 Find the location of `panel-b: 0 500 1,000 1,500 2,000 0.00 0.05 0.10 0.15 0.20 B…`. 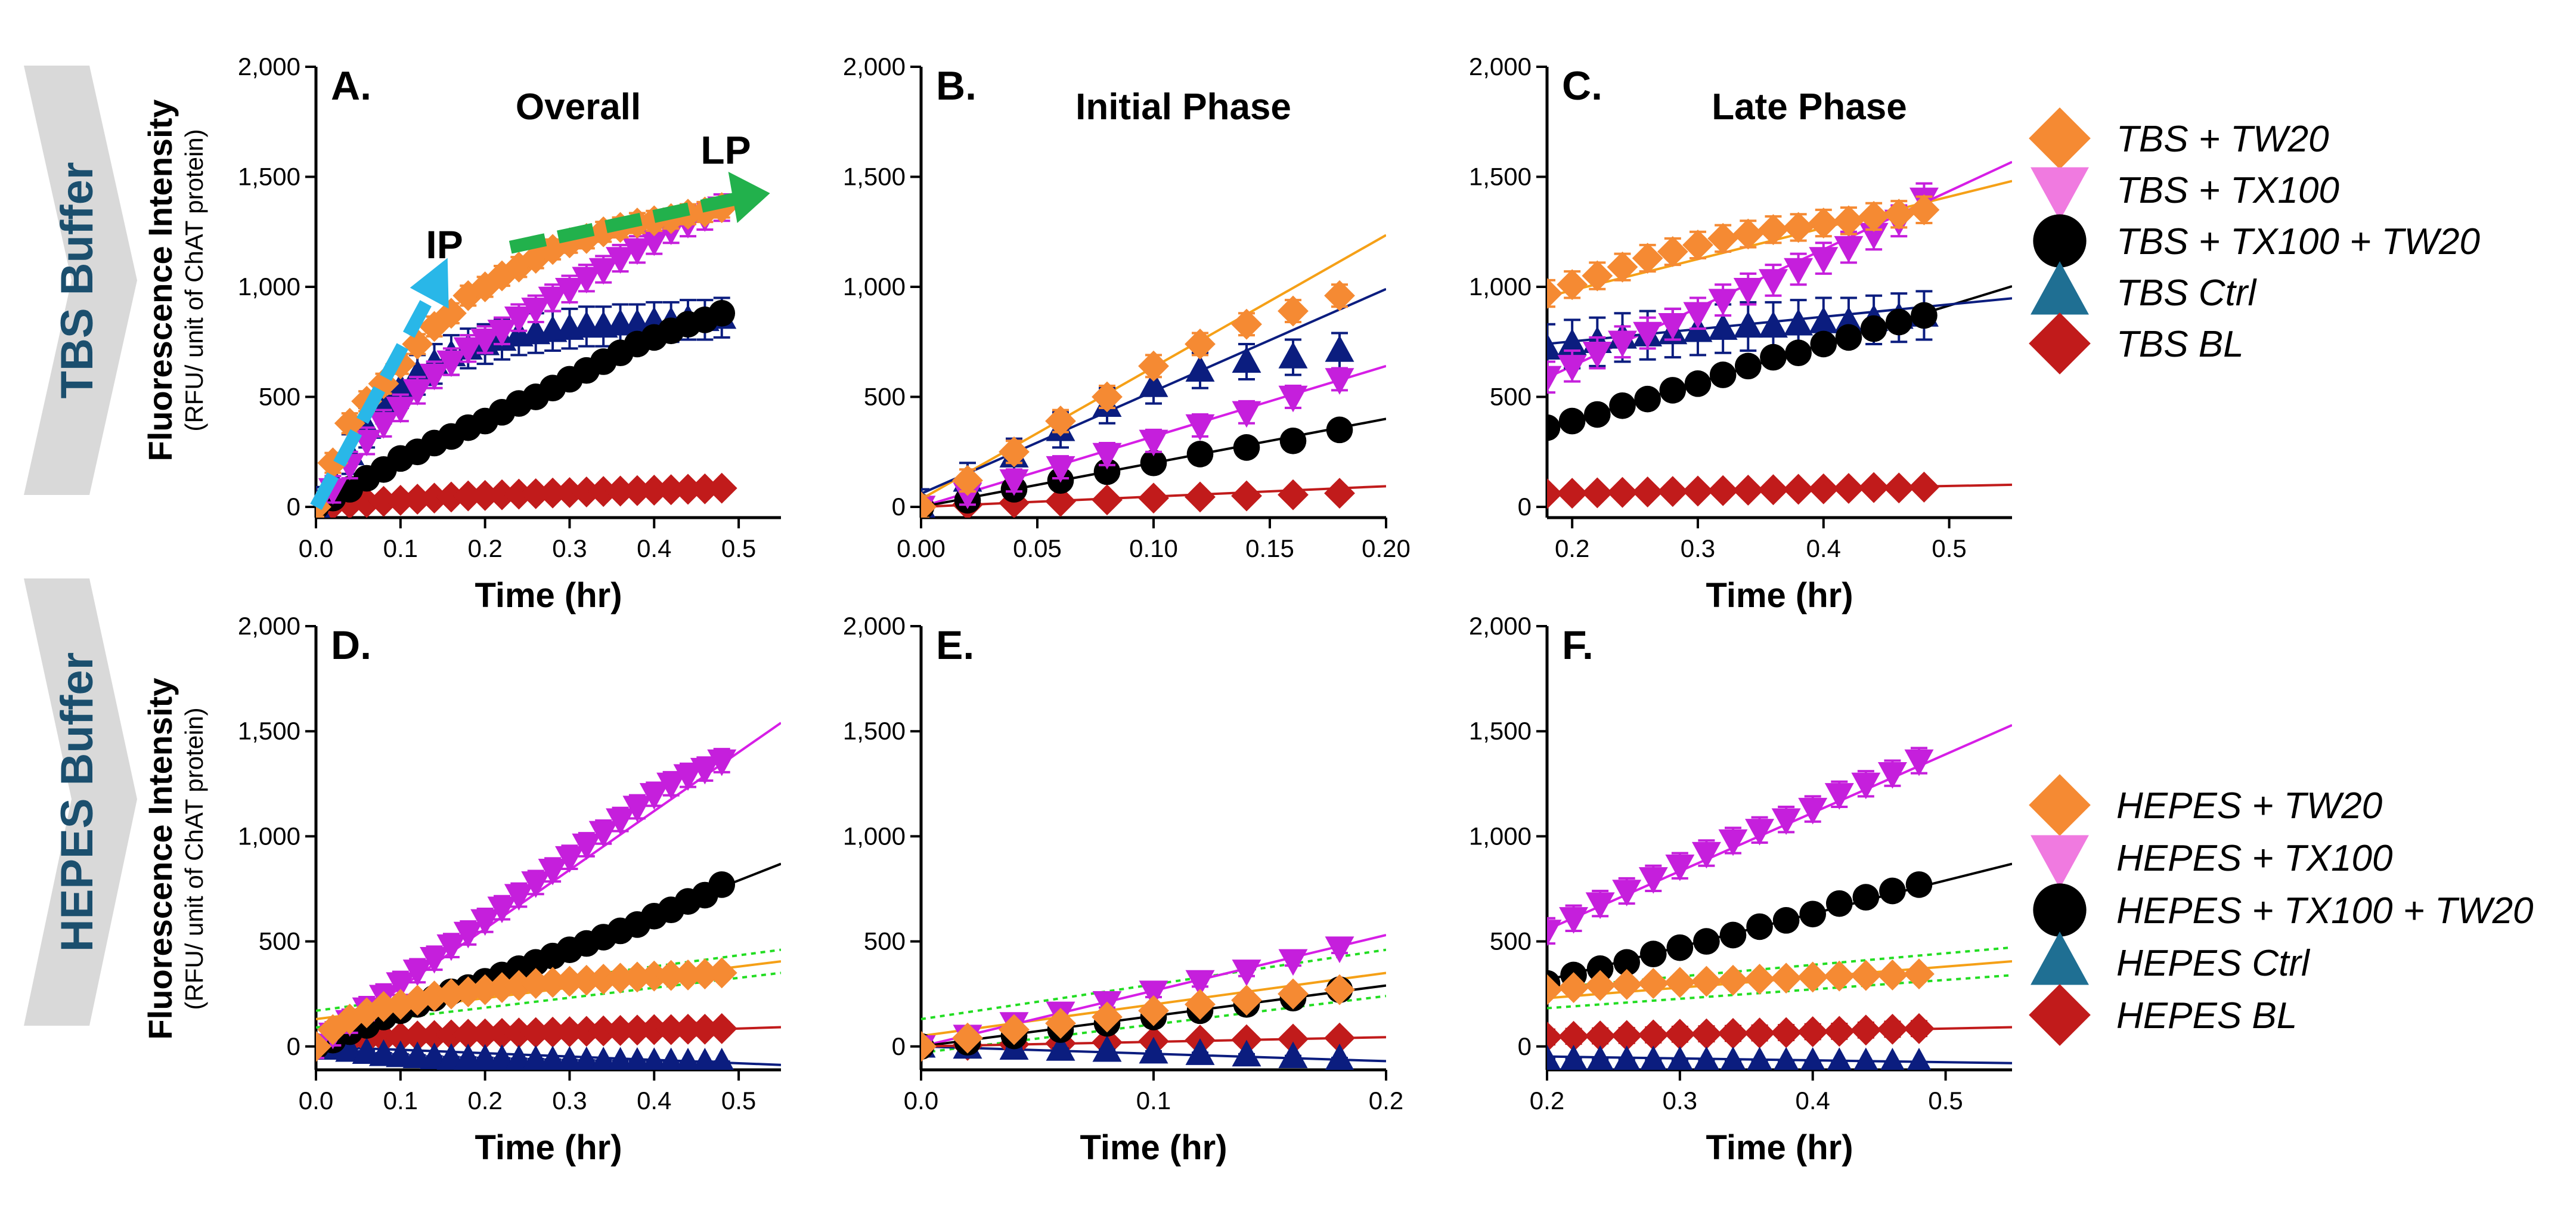

panel-b: 0 500 1,000 1,500 2,000 0.00 0.05 0.10 0.15 0.20 B… is located at coordinates (1127, 307).